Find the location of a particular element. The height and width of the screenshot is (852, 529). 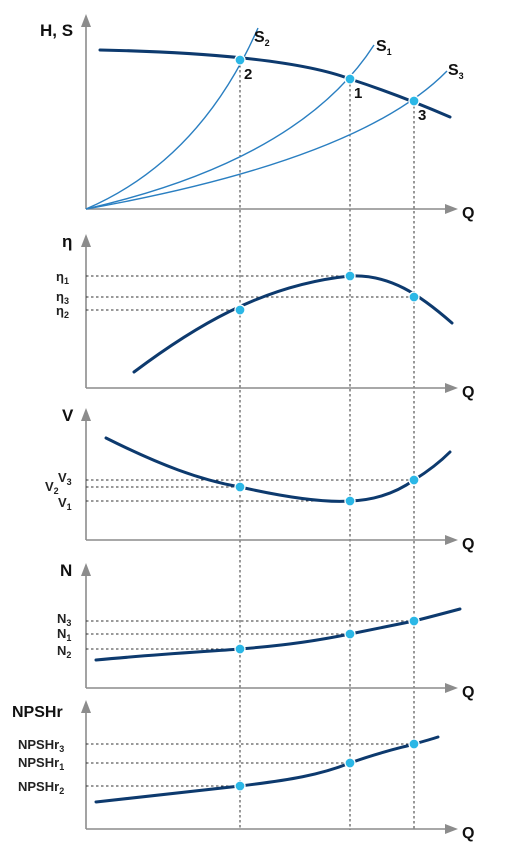

point-label-2: 2 is located at coordinates (248, 74).